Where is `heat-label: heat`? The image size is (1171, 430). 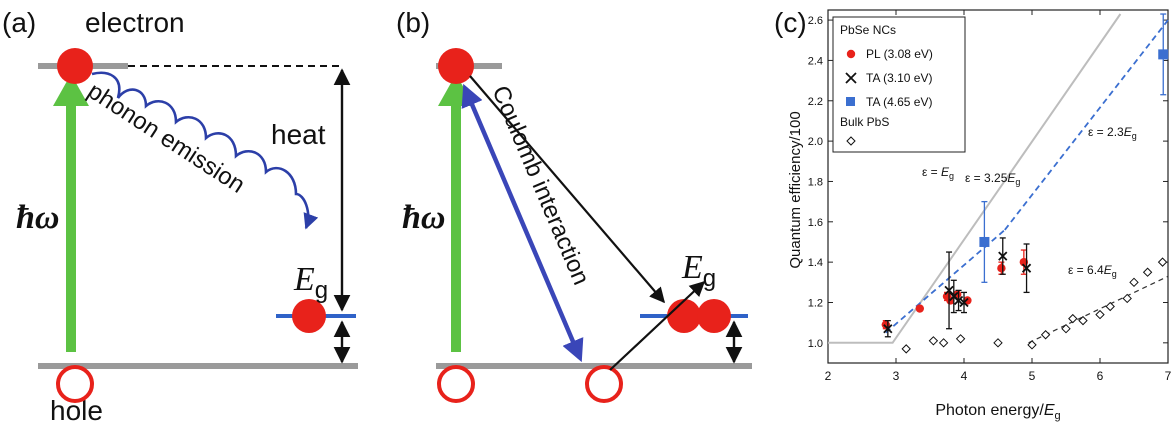 heat-label: heat is located at coordinates (298, 134).